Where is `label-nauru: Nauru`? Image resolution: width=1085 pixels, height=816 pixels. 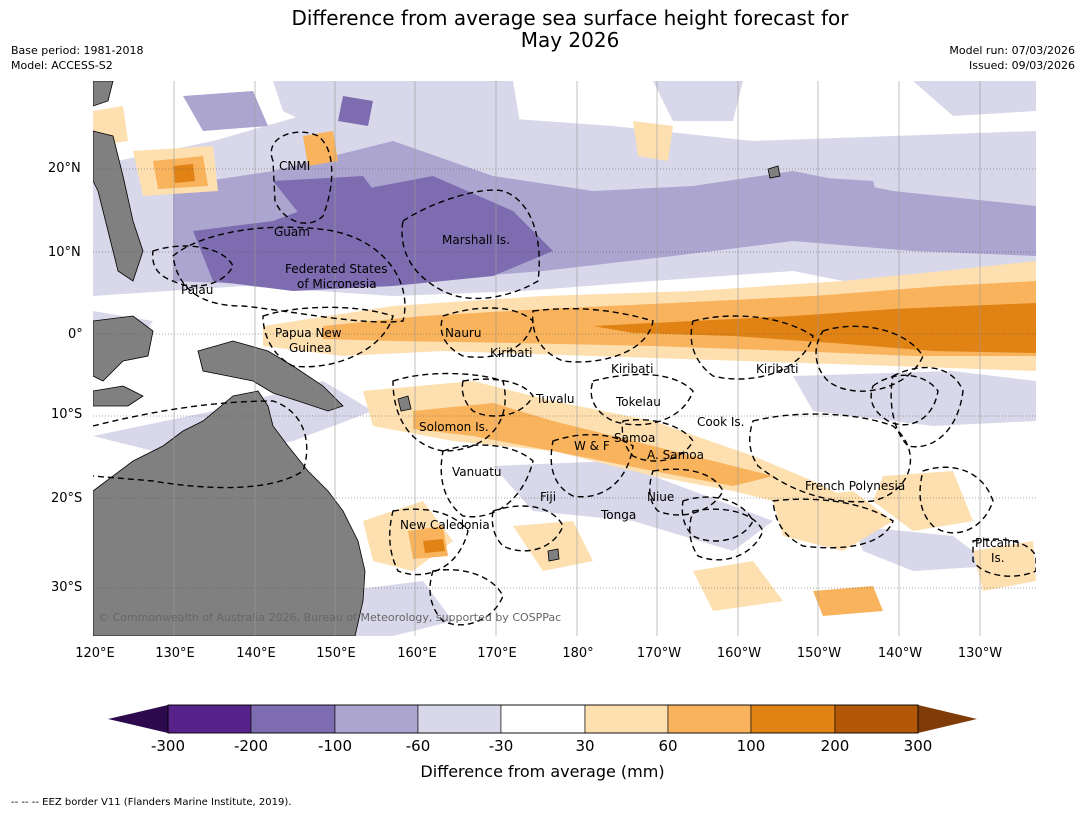
label-nauru: Nauru is located at coordinates (463, 333).